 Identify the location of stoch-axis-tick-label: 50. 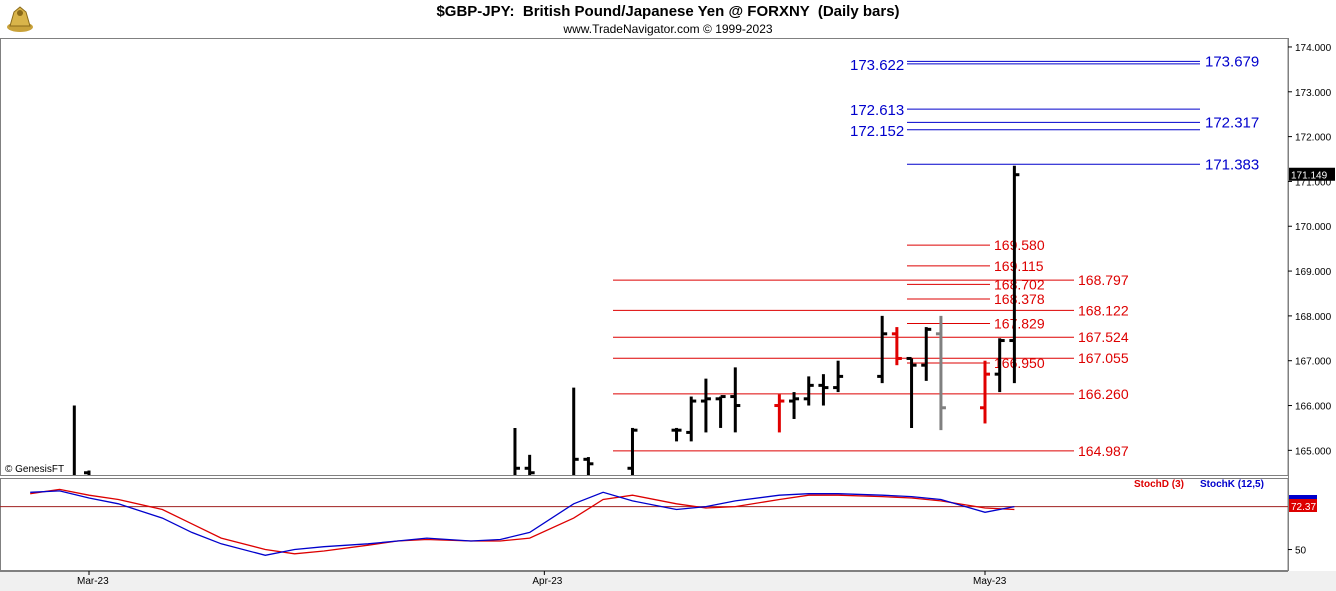
(1301, 551).